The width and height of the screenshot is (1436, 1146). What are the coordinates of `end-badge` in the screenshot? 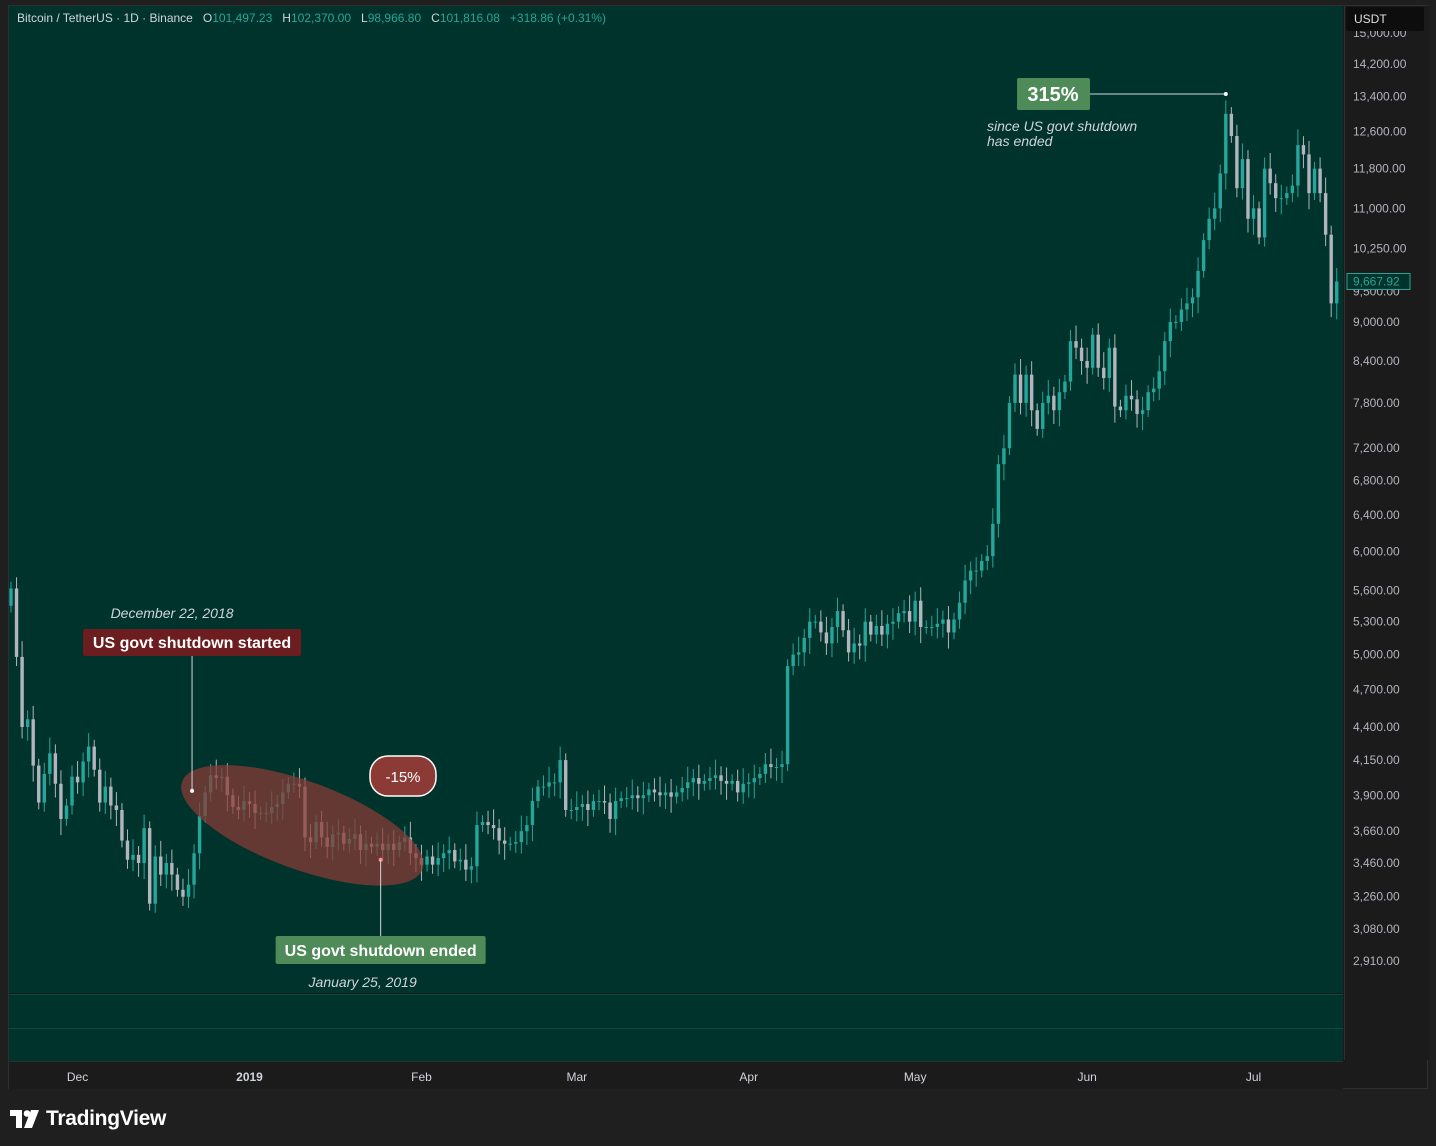 It's located at (380, 950).